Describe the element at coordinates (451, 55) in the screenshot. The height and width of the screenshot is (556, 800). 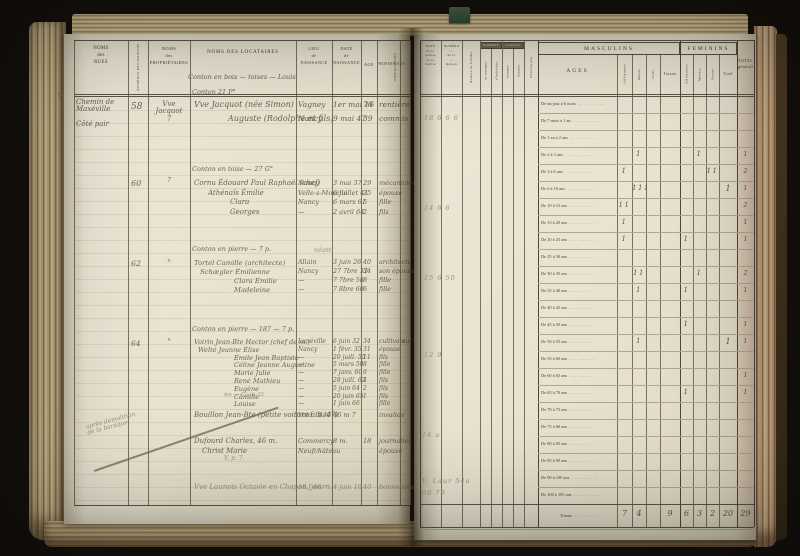
I see `header-col-b: NUMÉRO — de la — maison` at that location.